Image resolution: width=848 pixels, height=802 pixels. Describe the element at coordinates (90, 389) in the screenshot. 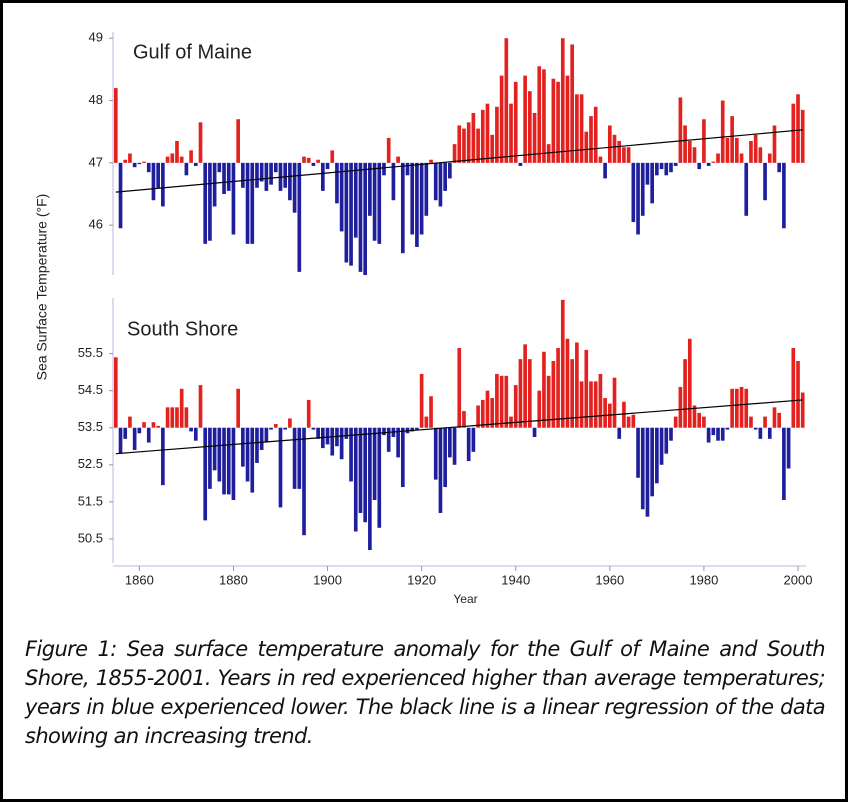

I see `y-tick-label: 54.5` at that location.